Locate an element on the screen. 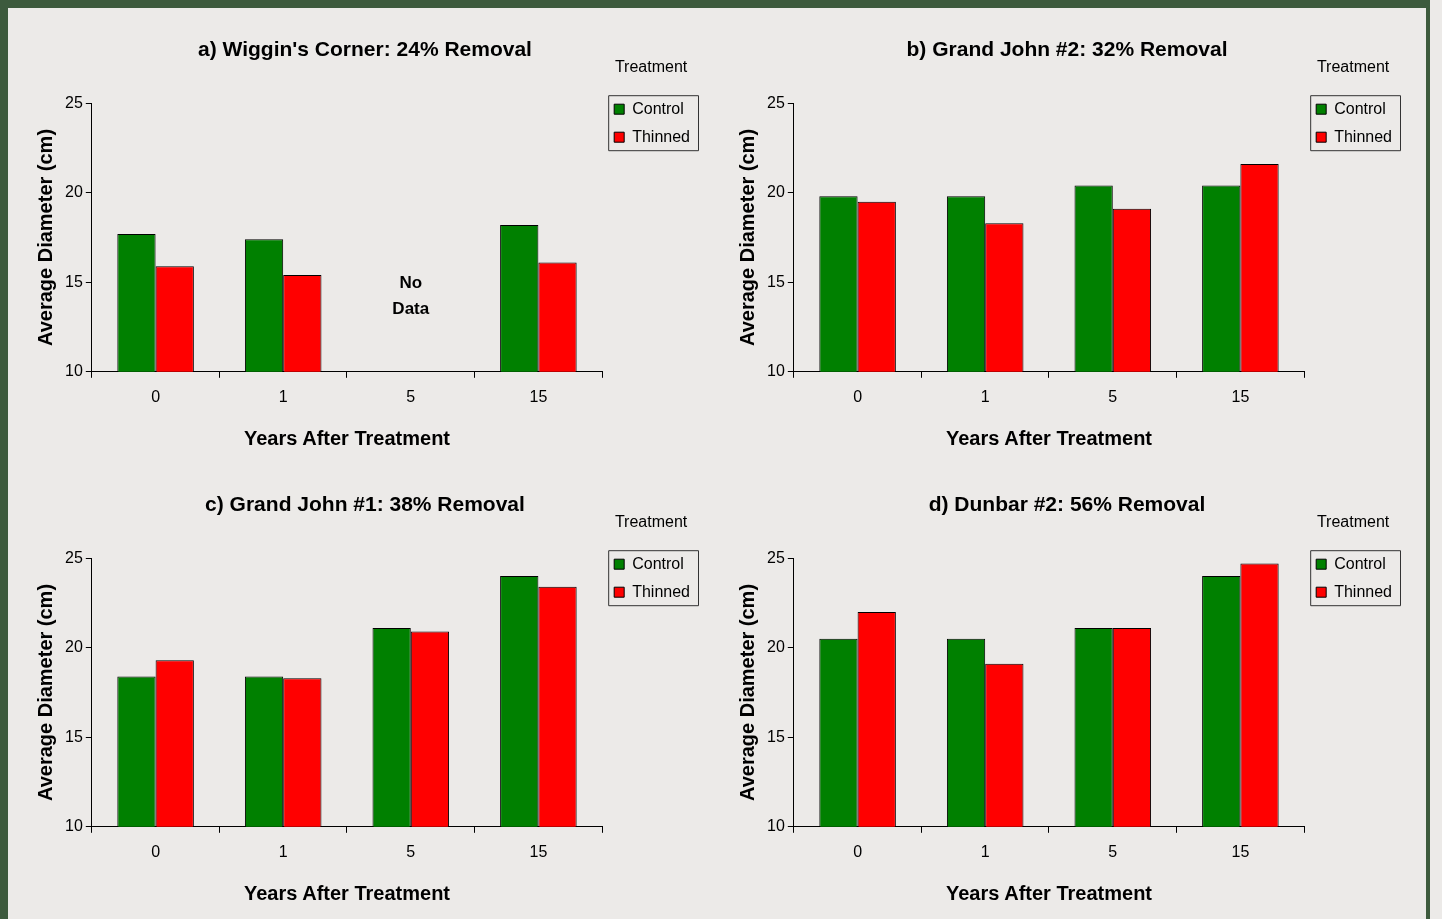 The image size is (1442, 919). chart-title: c) Grand John #1: 38% Removal is located at coordinates (365, 504).